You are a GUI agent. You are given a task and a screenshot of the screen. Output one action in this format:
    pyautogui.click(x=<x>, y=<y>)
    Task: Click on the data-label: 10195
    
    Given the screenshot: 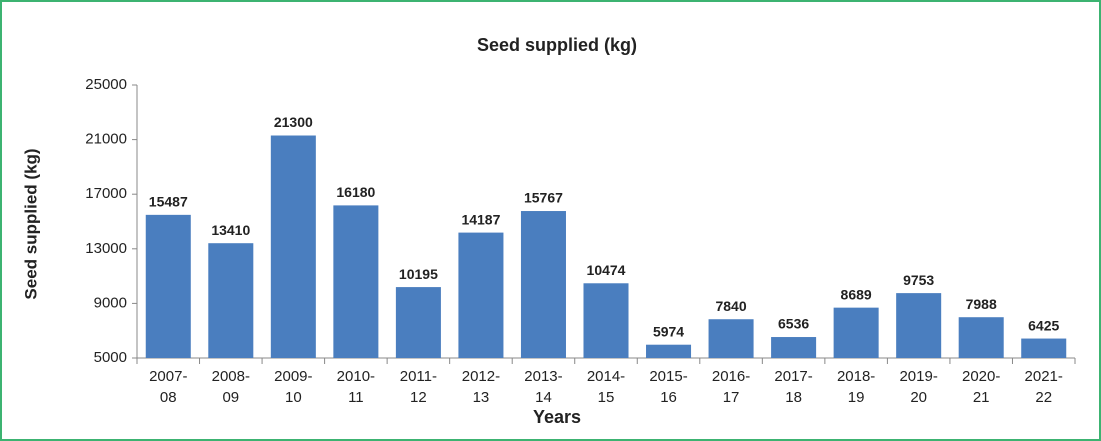 What is the action you would take?
    pyautogui.click(x=418, y=274)
    